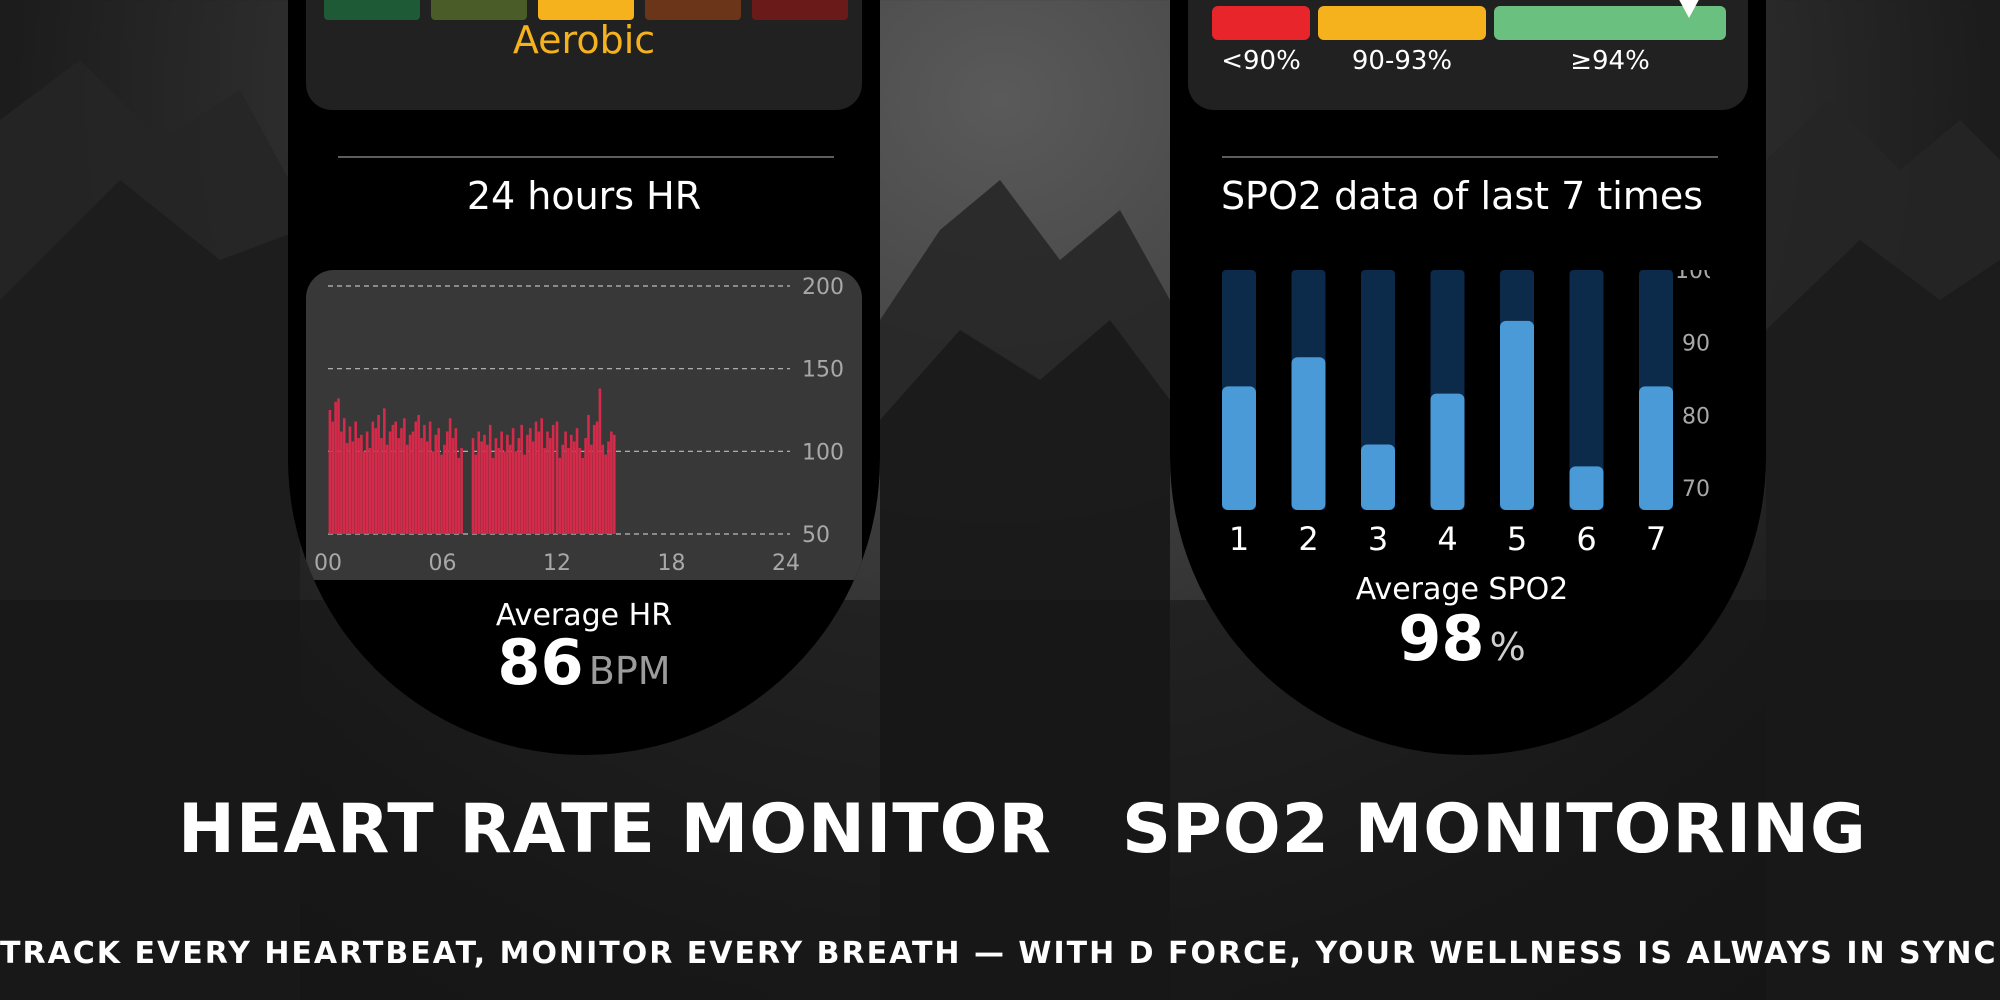 This screenshot has width=2000, height=1000. What do you see at coordinates (1517, 539) in the screenshot?
I see `spo2-x-label: 5` at bounding box center [1517, 539].